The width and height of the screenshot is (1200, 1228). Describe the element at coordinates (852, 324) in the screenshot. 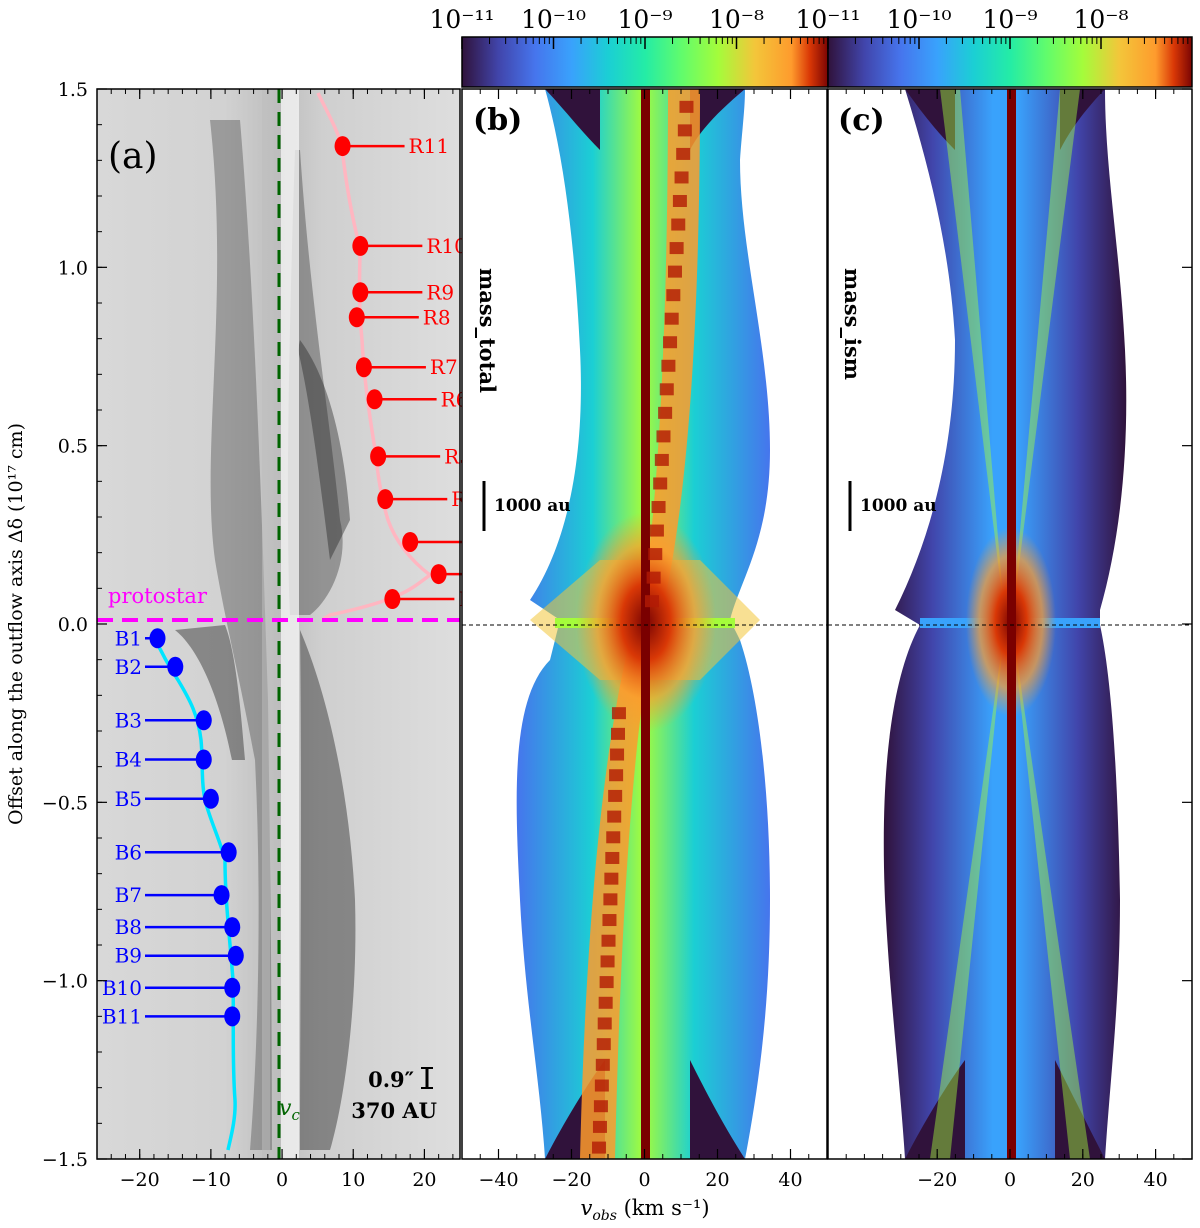

I see `panel-c-side-label: mass_ism` at that location.